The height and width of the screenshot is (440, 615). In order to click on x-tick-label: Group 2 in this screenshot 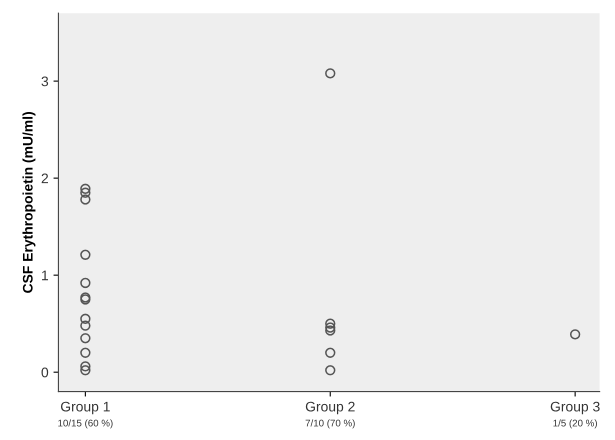, I will do `click(330, 408)`.